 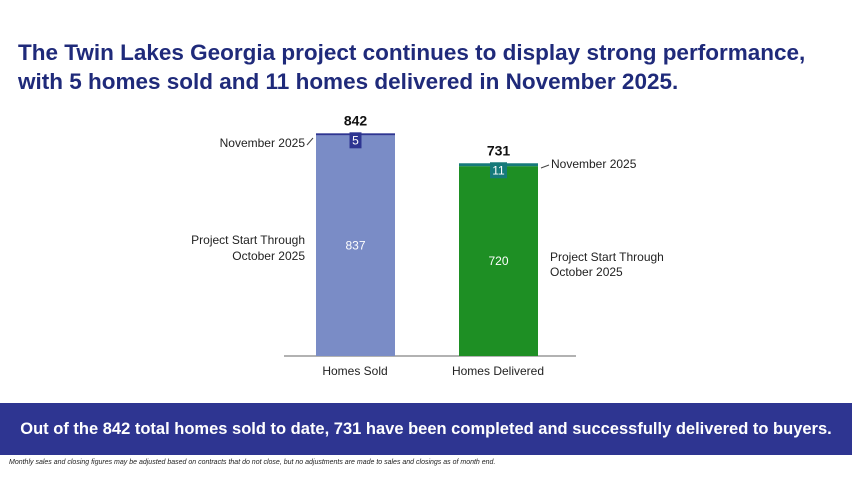 I want to click on segment-label-base: 720, so click(x=498, y=261).